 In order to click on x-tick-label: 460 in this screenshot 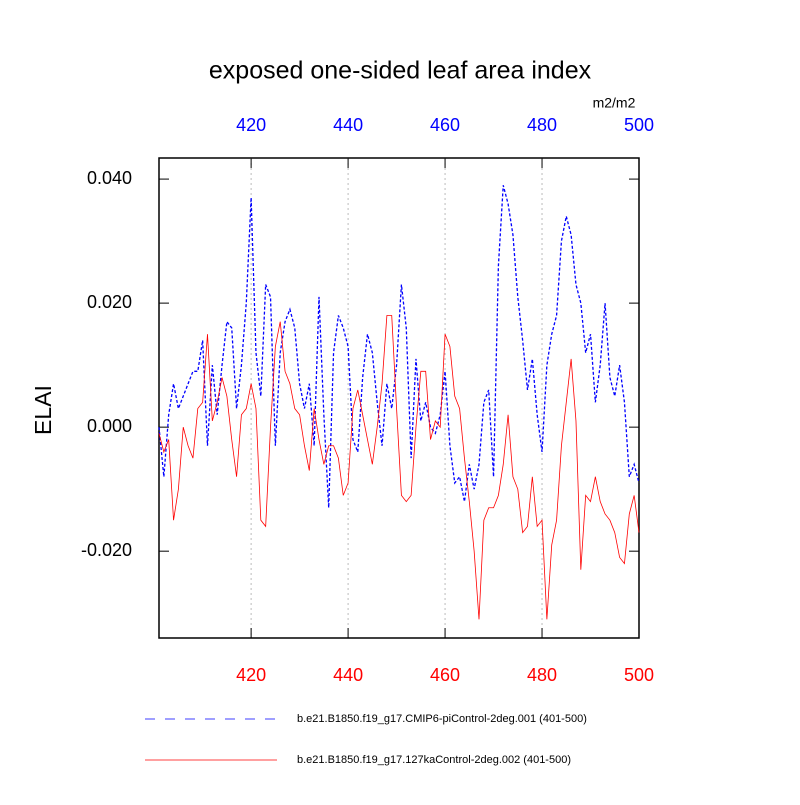, I will do `click(445, 675)`.